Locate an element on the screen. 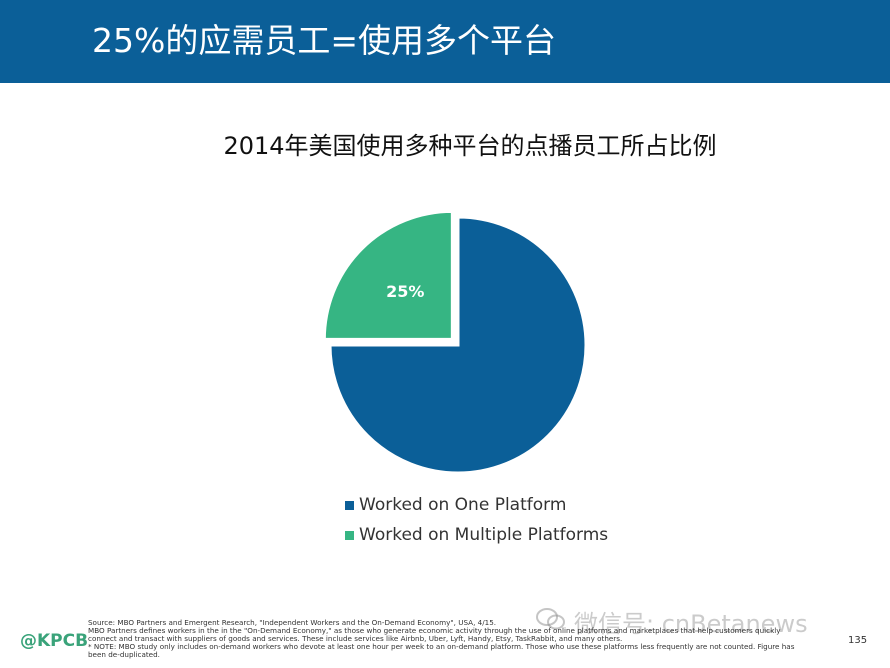 This screenshot has width=890, height=668. watermark-text: 微信号: cnBetanews is located at coordinates (691, 624).